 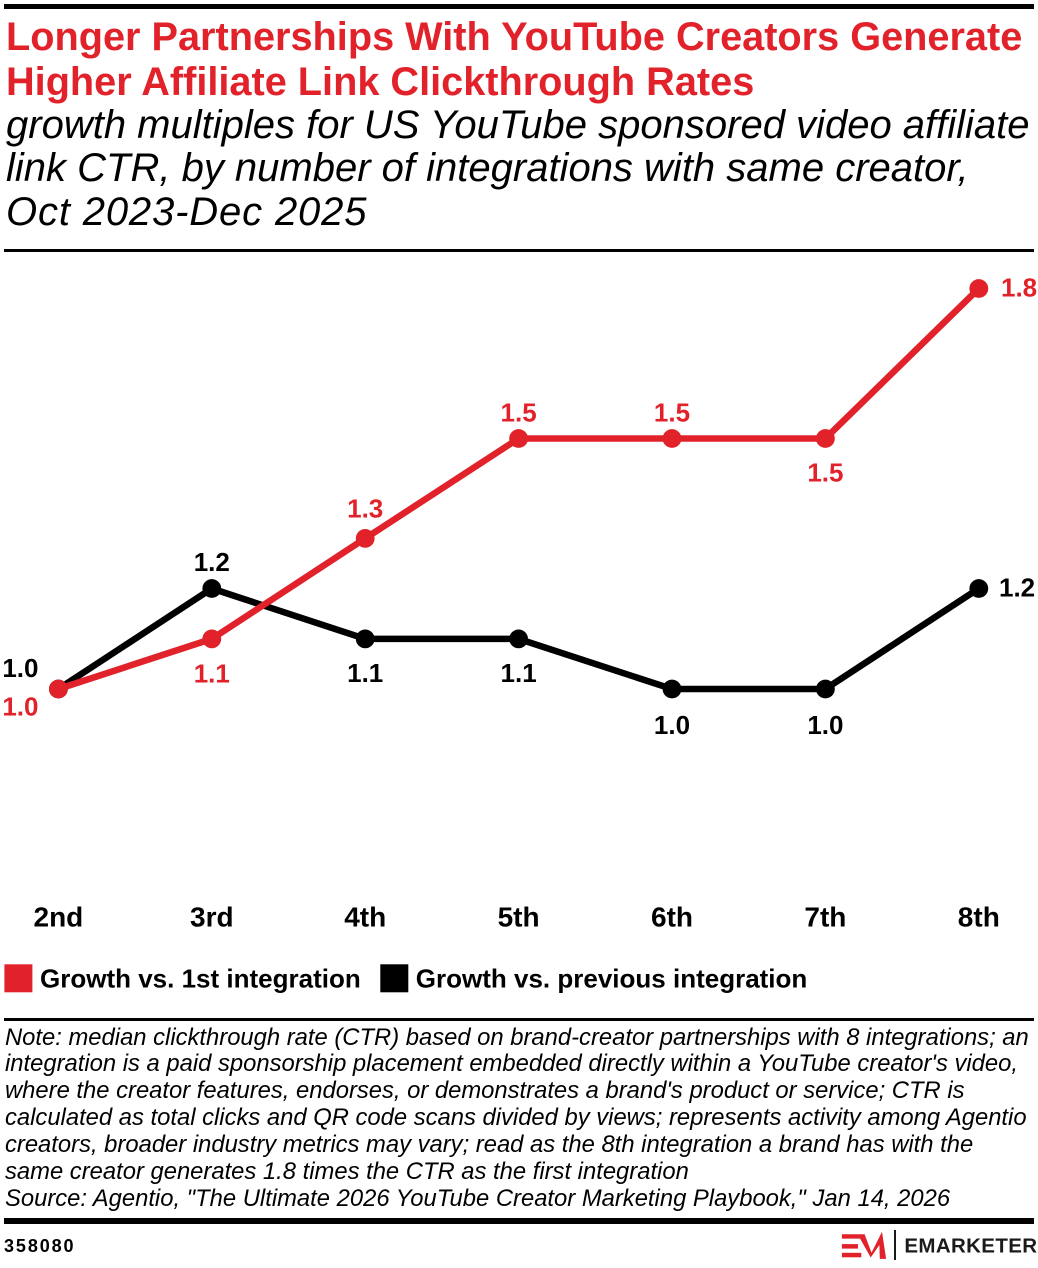 What do you see at coordinates (200, 979) in the screenshot?
I see `svg-text: Growth vs. 1st integration` at bounding box center [200, 979].